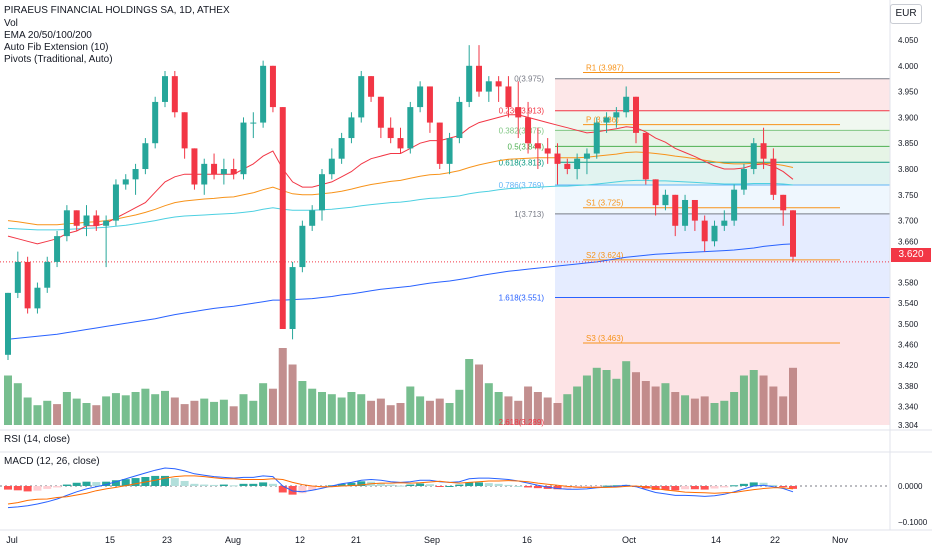 The image size is (932, 550). What do you see at coordinates (37, 439) in the screenshot?
I see `rsi-title: RSI (14, close)` at bounding box center [37, 439].